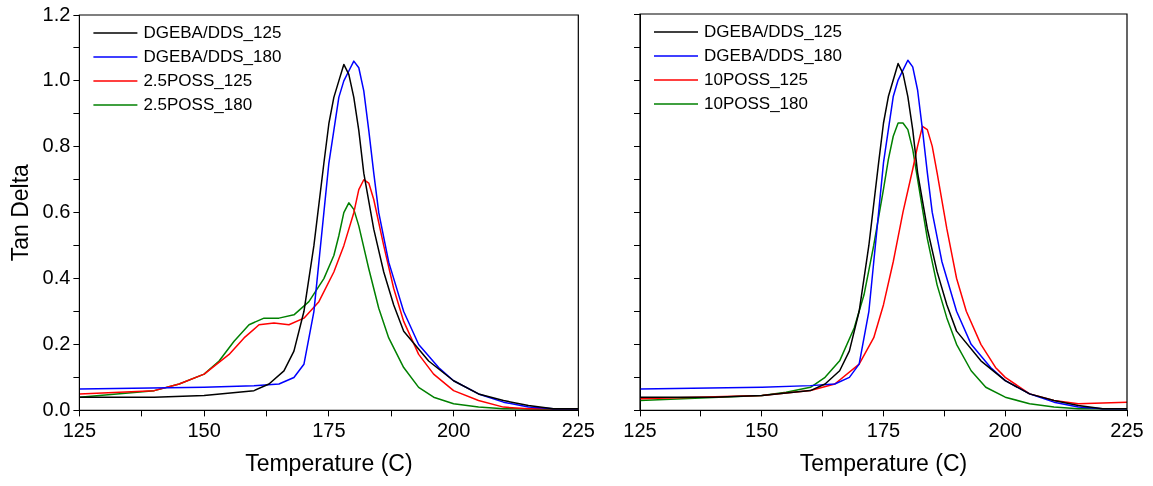  What do you see at coordinates (56, 145) in the screenshot?
I see `y-tick-label: 0.8` at bounding box center [56, 145].